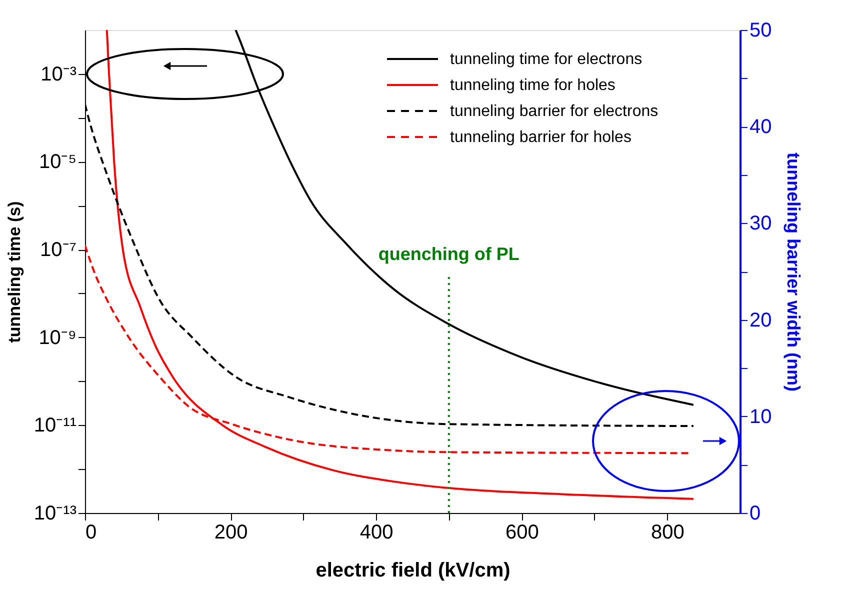  What do you see at coordinates (58, 74) in the screenshot?
I see `y-tick-label: 10⁻³` at bounding box center [58, 74].